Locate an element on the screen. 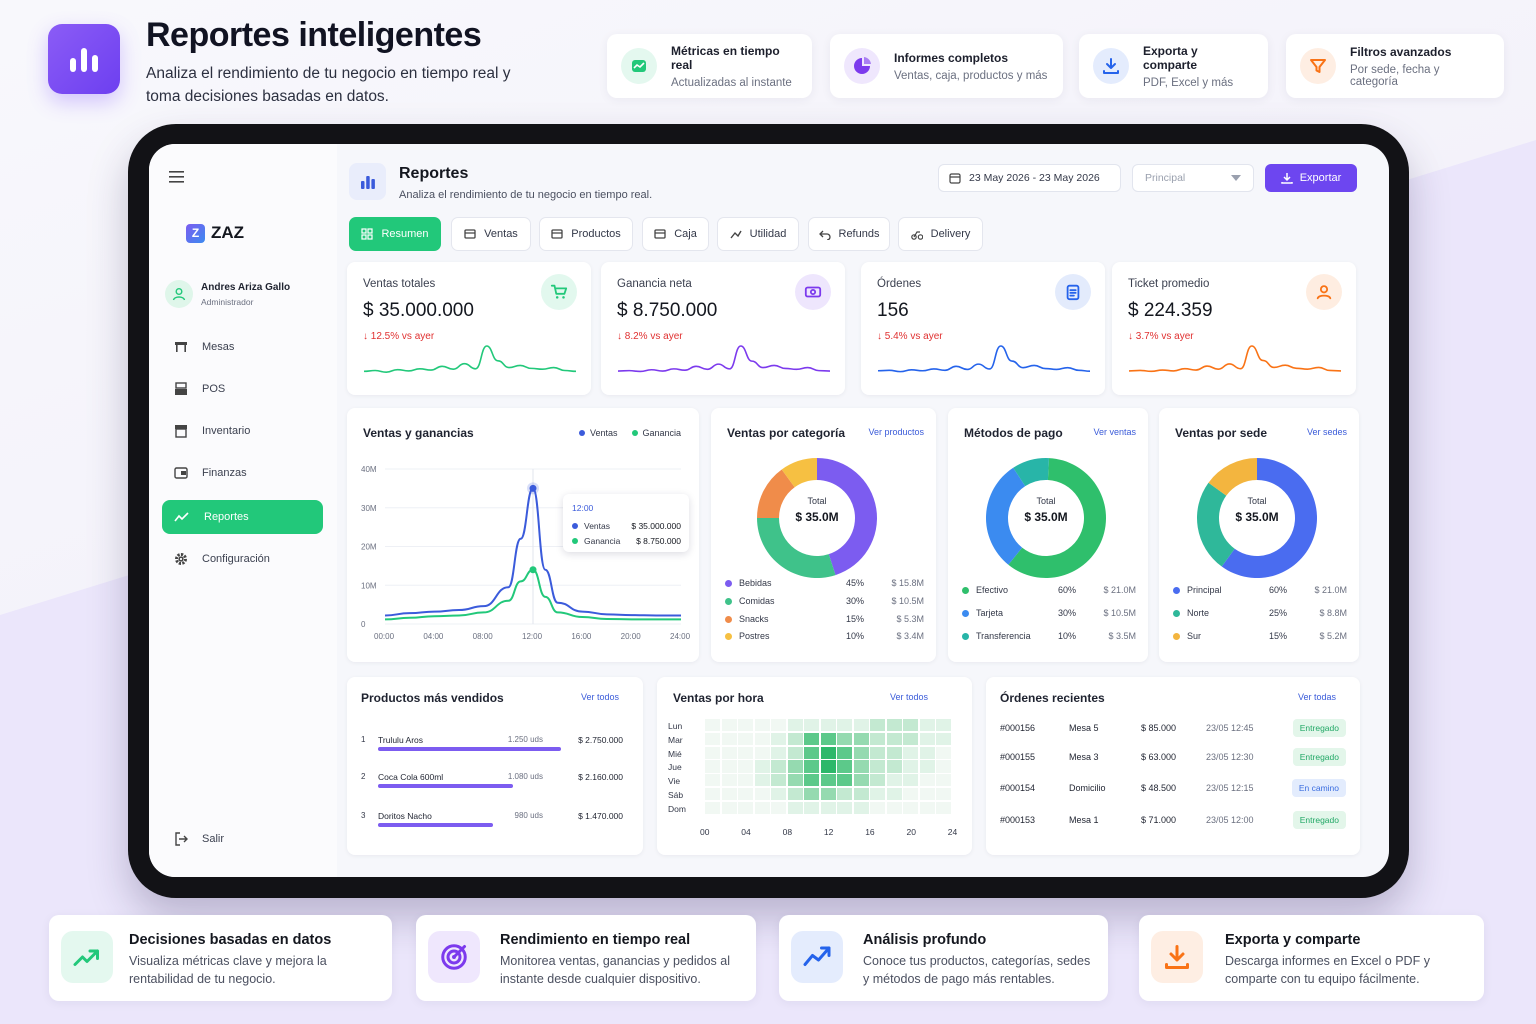  donut-slice-postres is located at coordinates (799, 473).